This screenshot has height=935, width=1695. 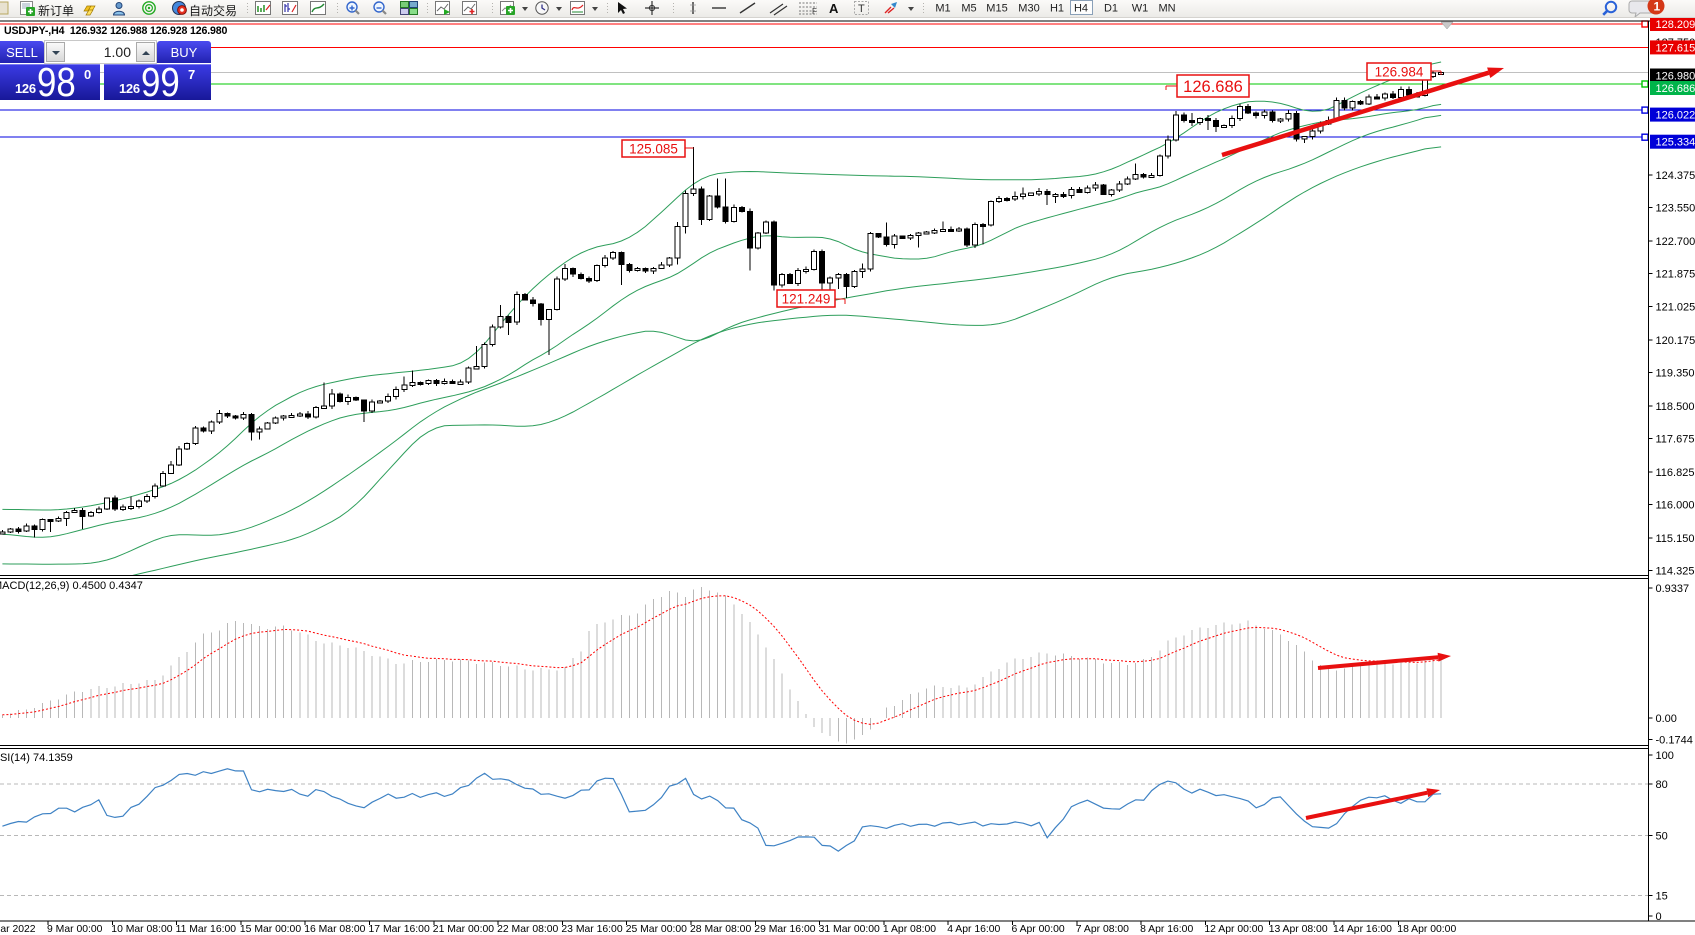 I want to click on svg-text: 128.209, so click(x=1675, y=25).